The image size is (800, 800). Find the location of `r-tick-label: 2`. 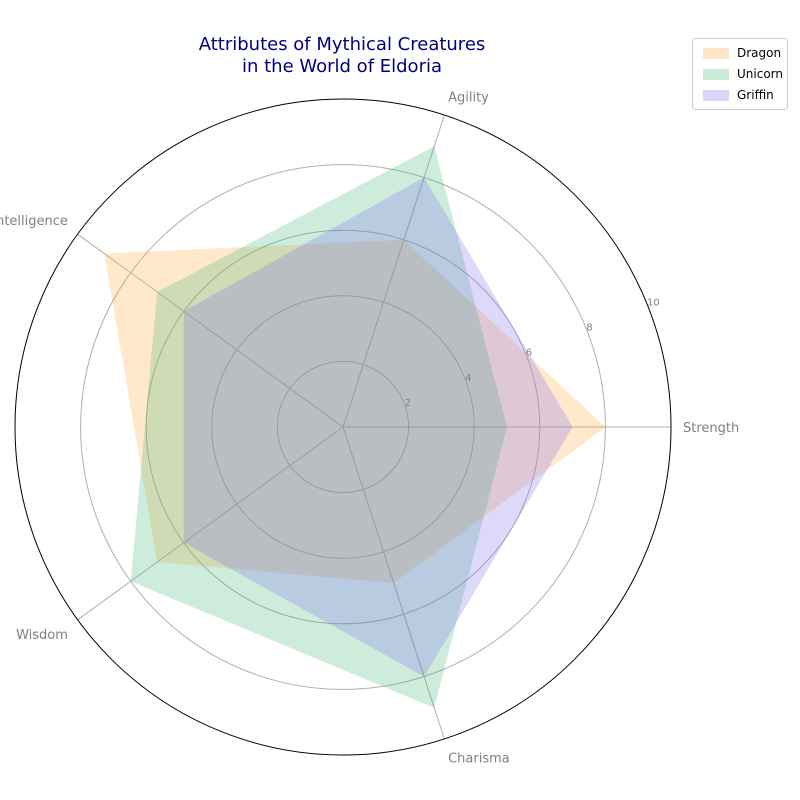

r-tick-label: 2 is located at coordinates (408, 403).